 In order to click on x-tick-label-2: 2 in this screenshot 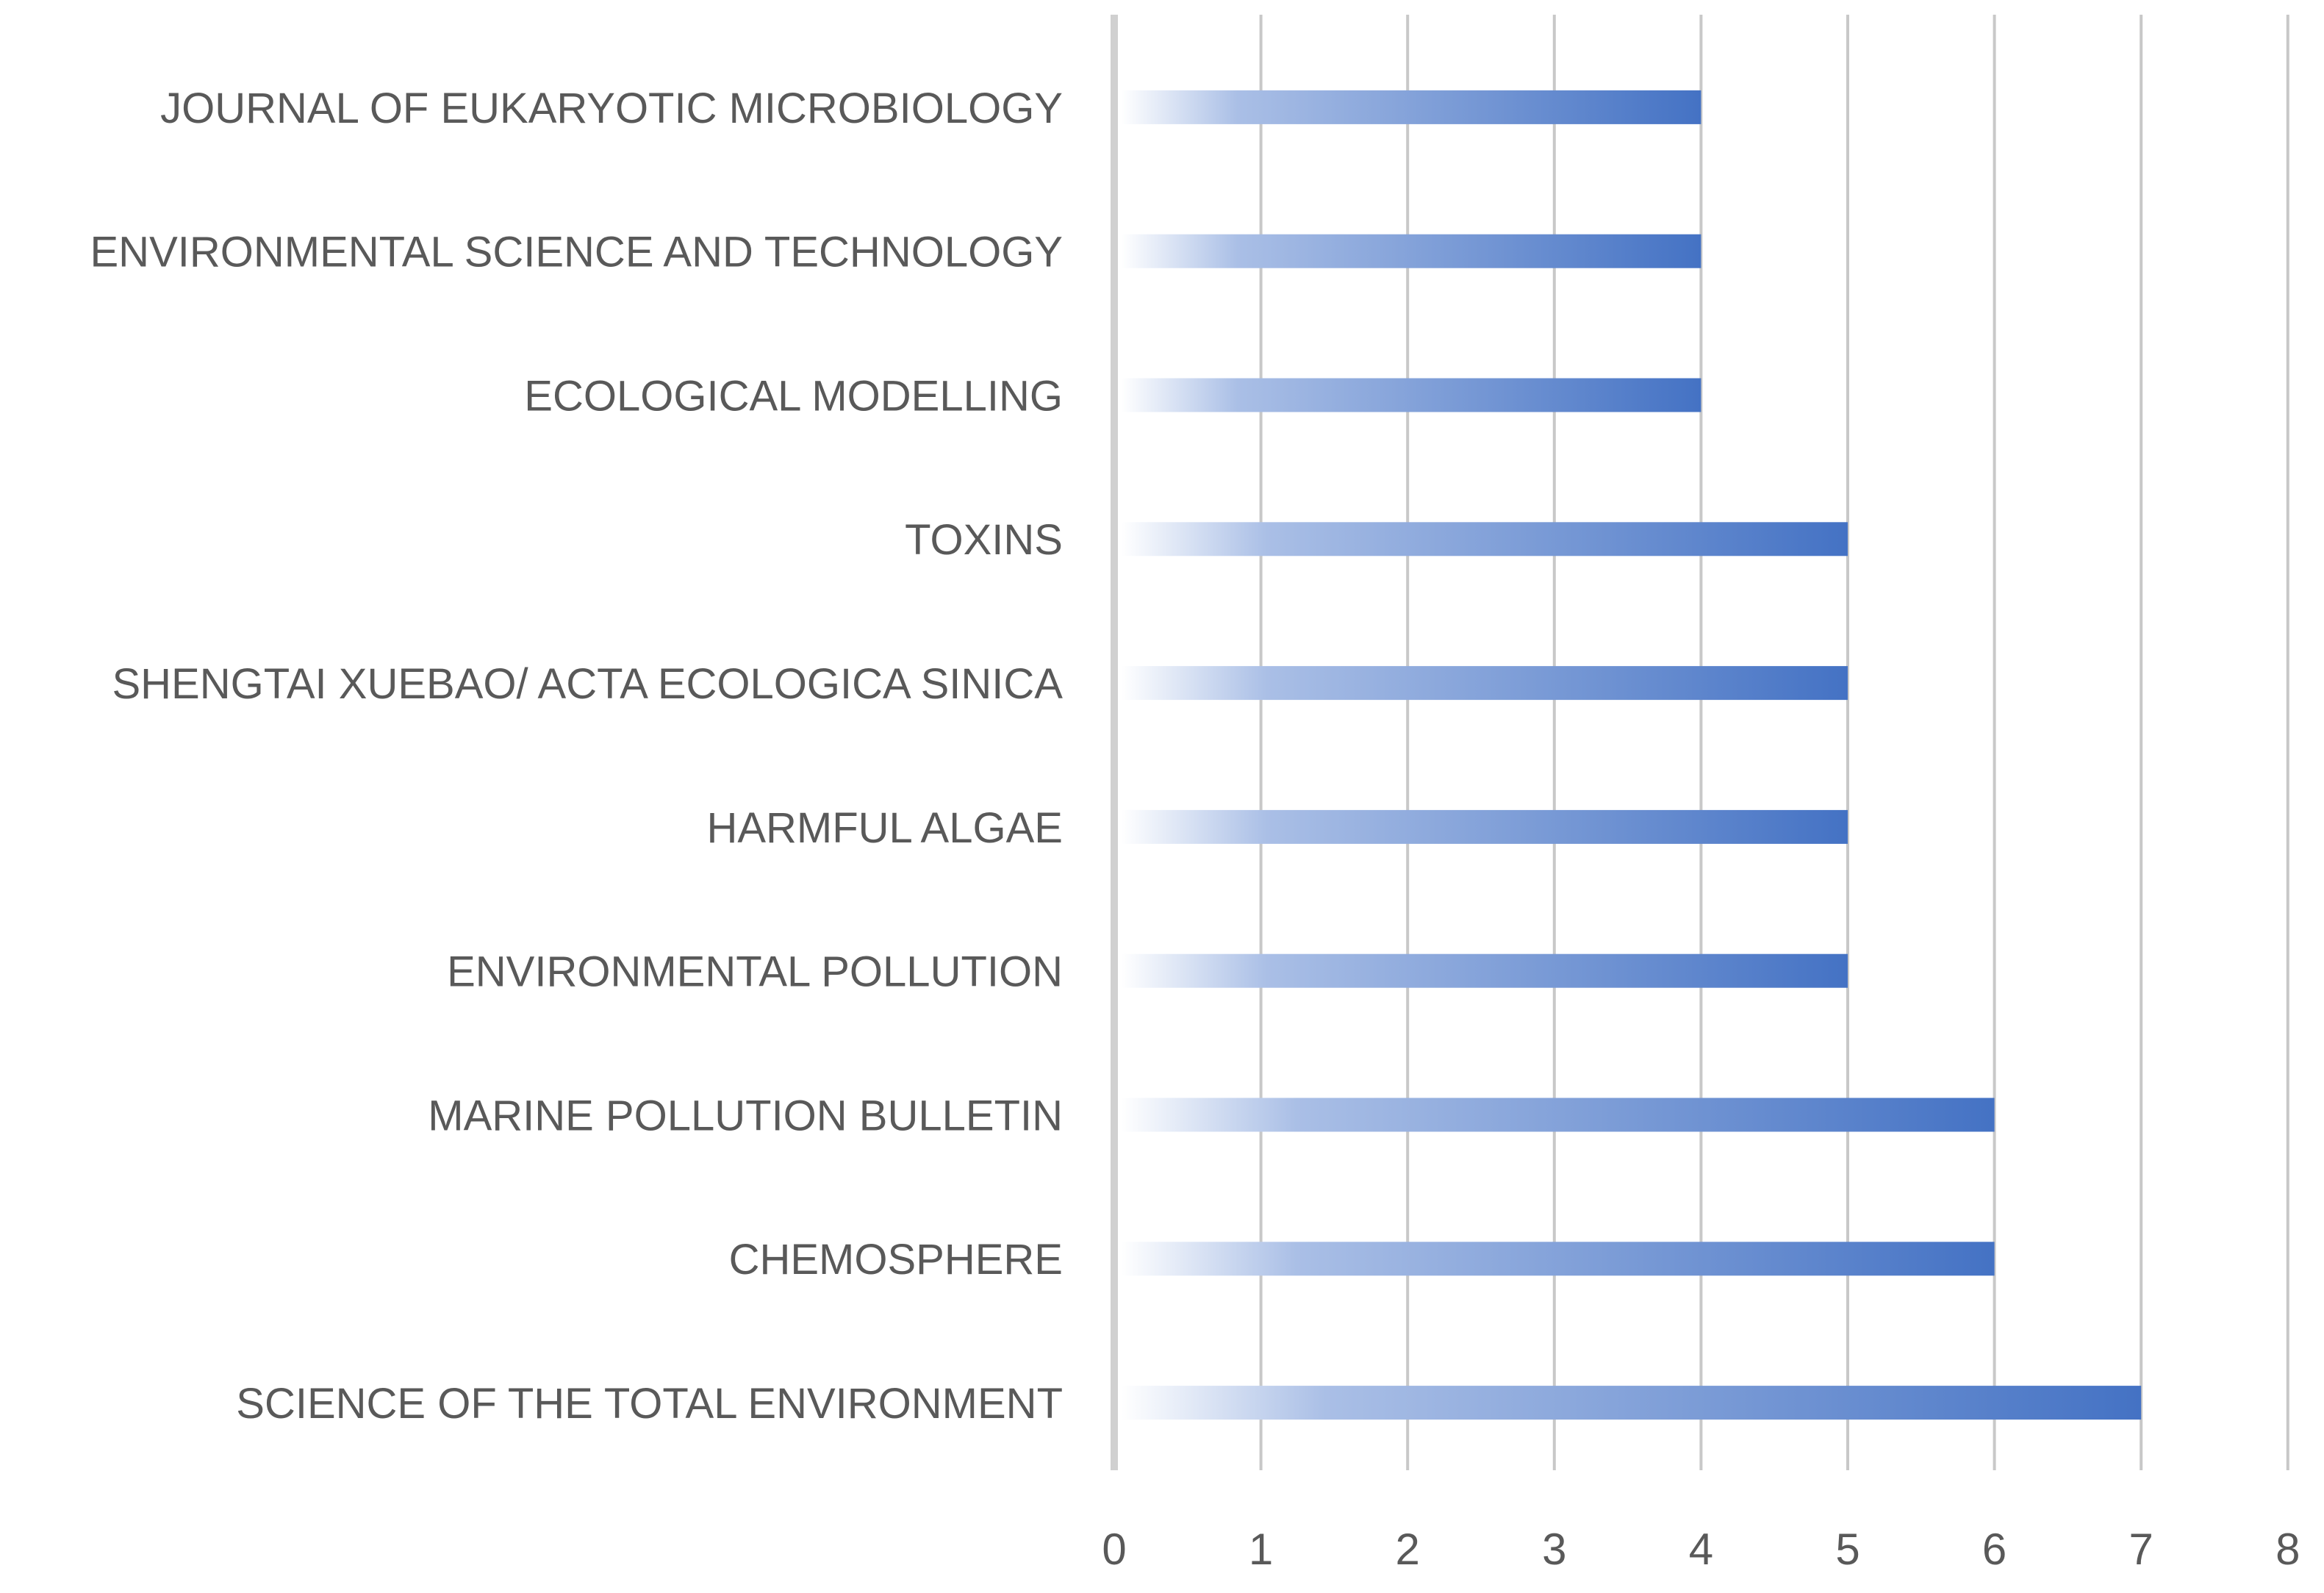, I will do `click(1408, 1549)`.